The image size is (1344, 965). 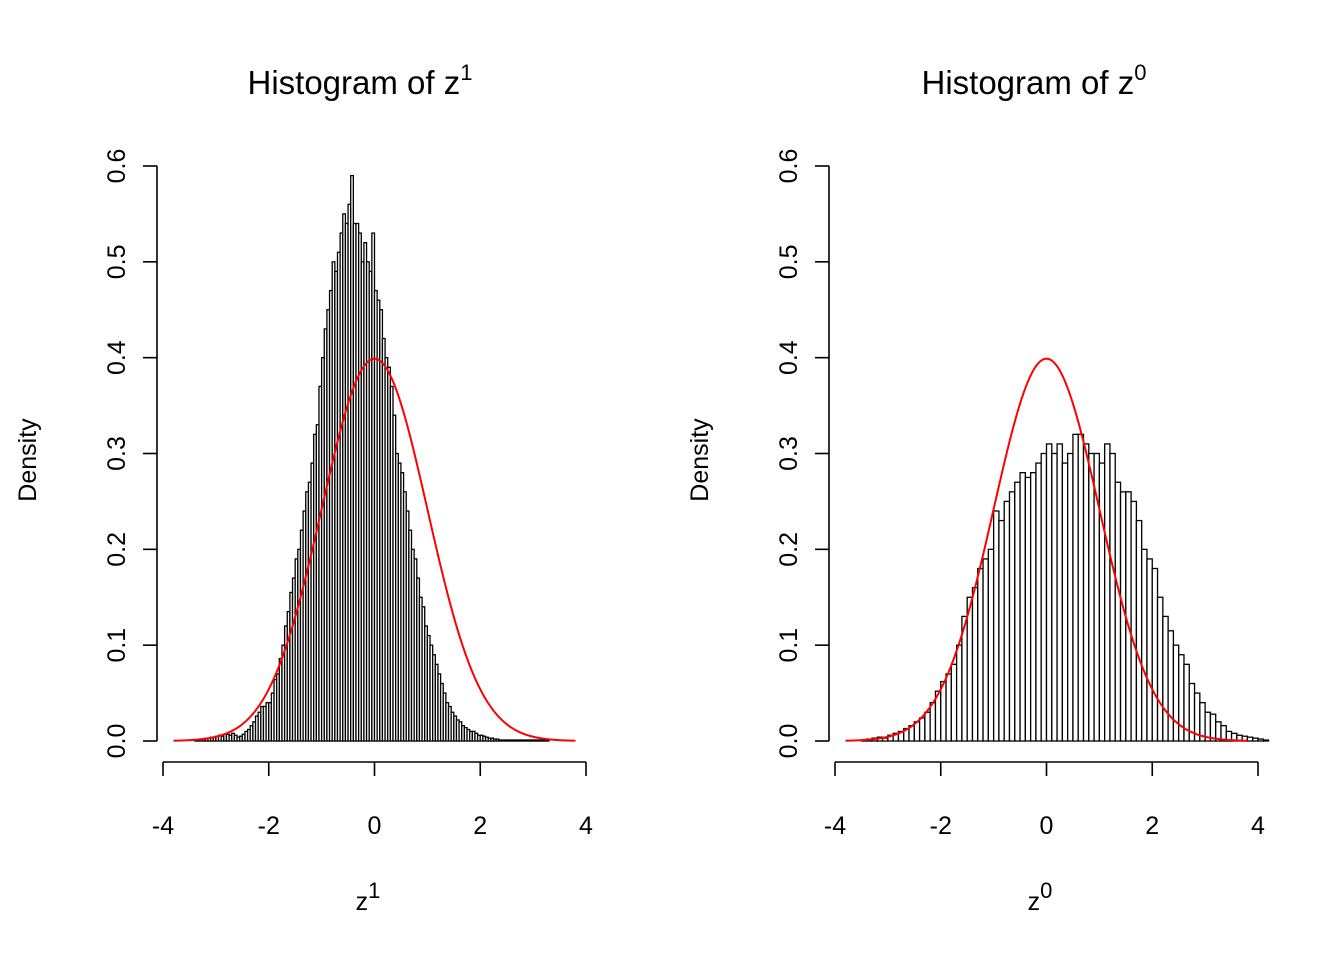 What do you see at coordinates (372, 800) in the screenshot?
I see `x-axis-left: -4 -2 0 2 4` at bounding box center [372, 800].